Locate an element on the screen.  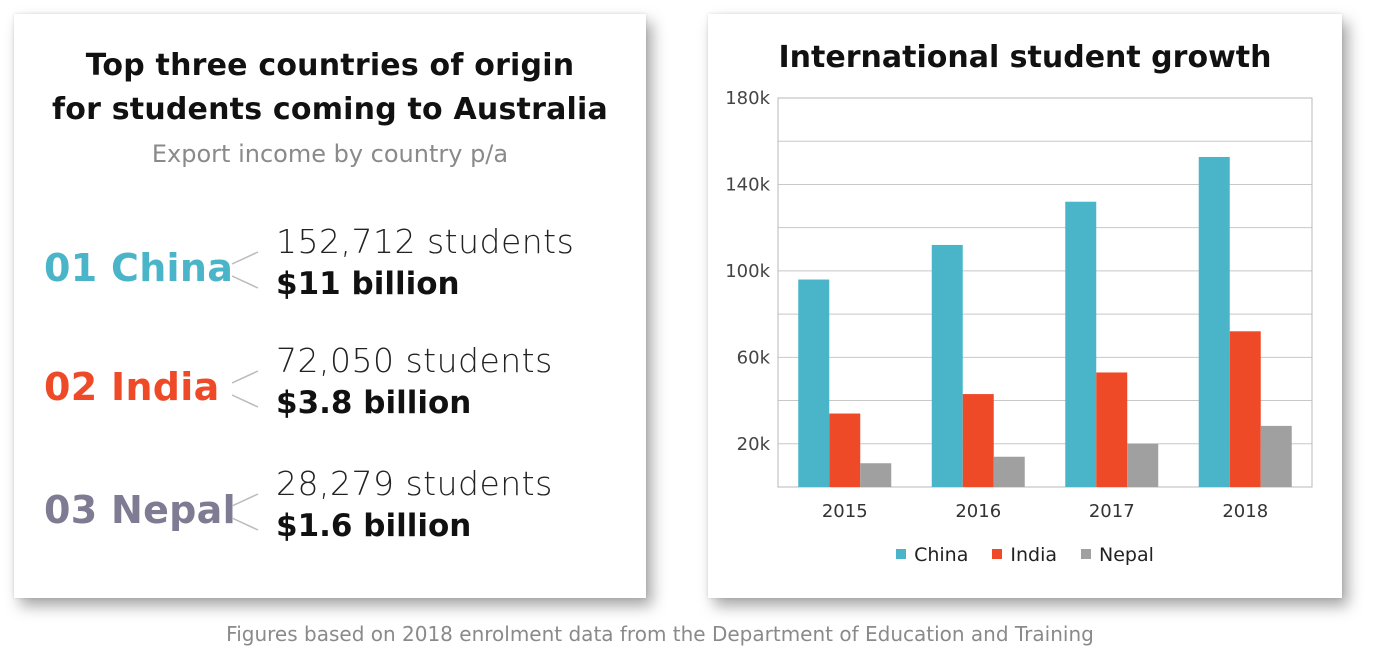
country-row-nepal: 03 Nepal 28,279 students $1.6 billion is located at coordinates (330, 520).